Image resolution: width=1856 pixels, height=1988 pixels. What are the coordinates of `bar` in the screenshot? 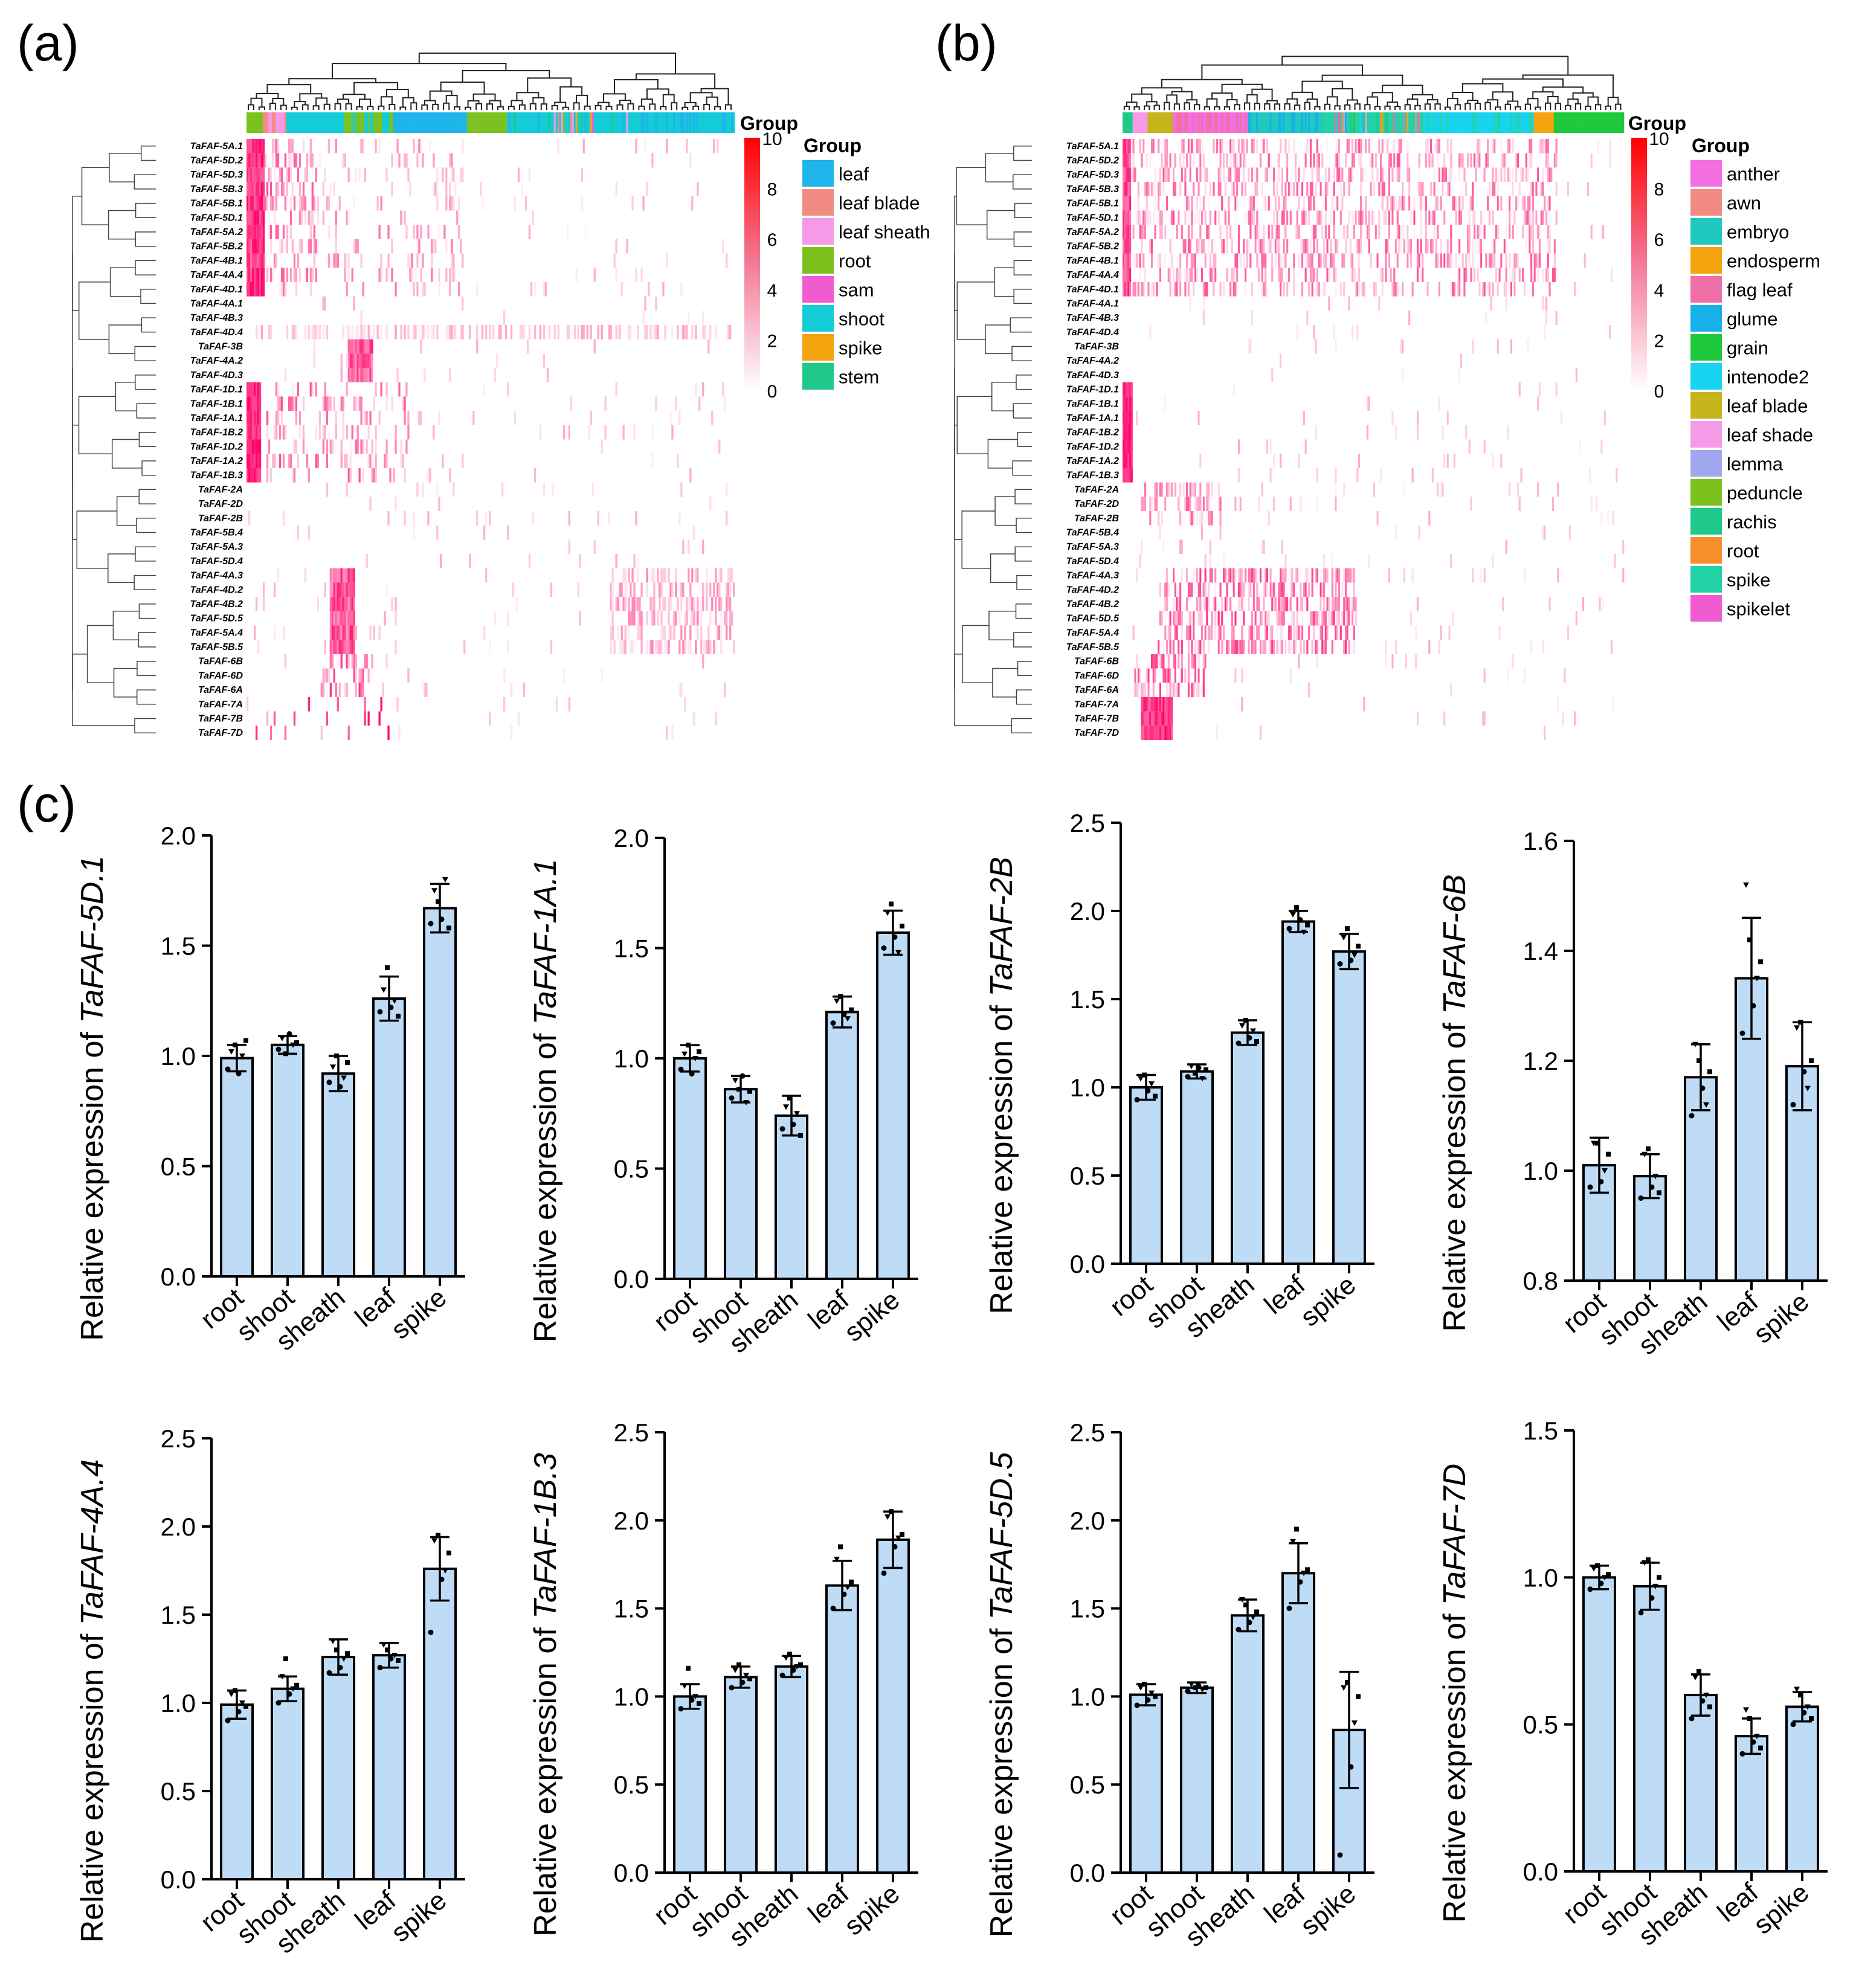 It's located at (1802, 1789).